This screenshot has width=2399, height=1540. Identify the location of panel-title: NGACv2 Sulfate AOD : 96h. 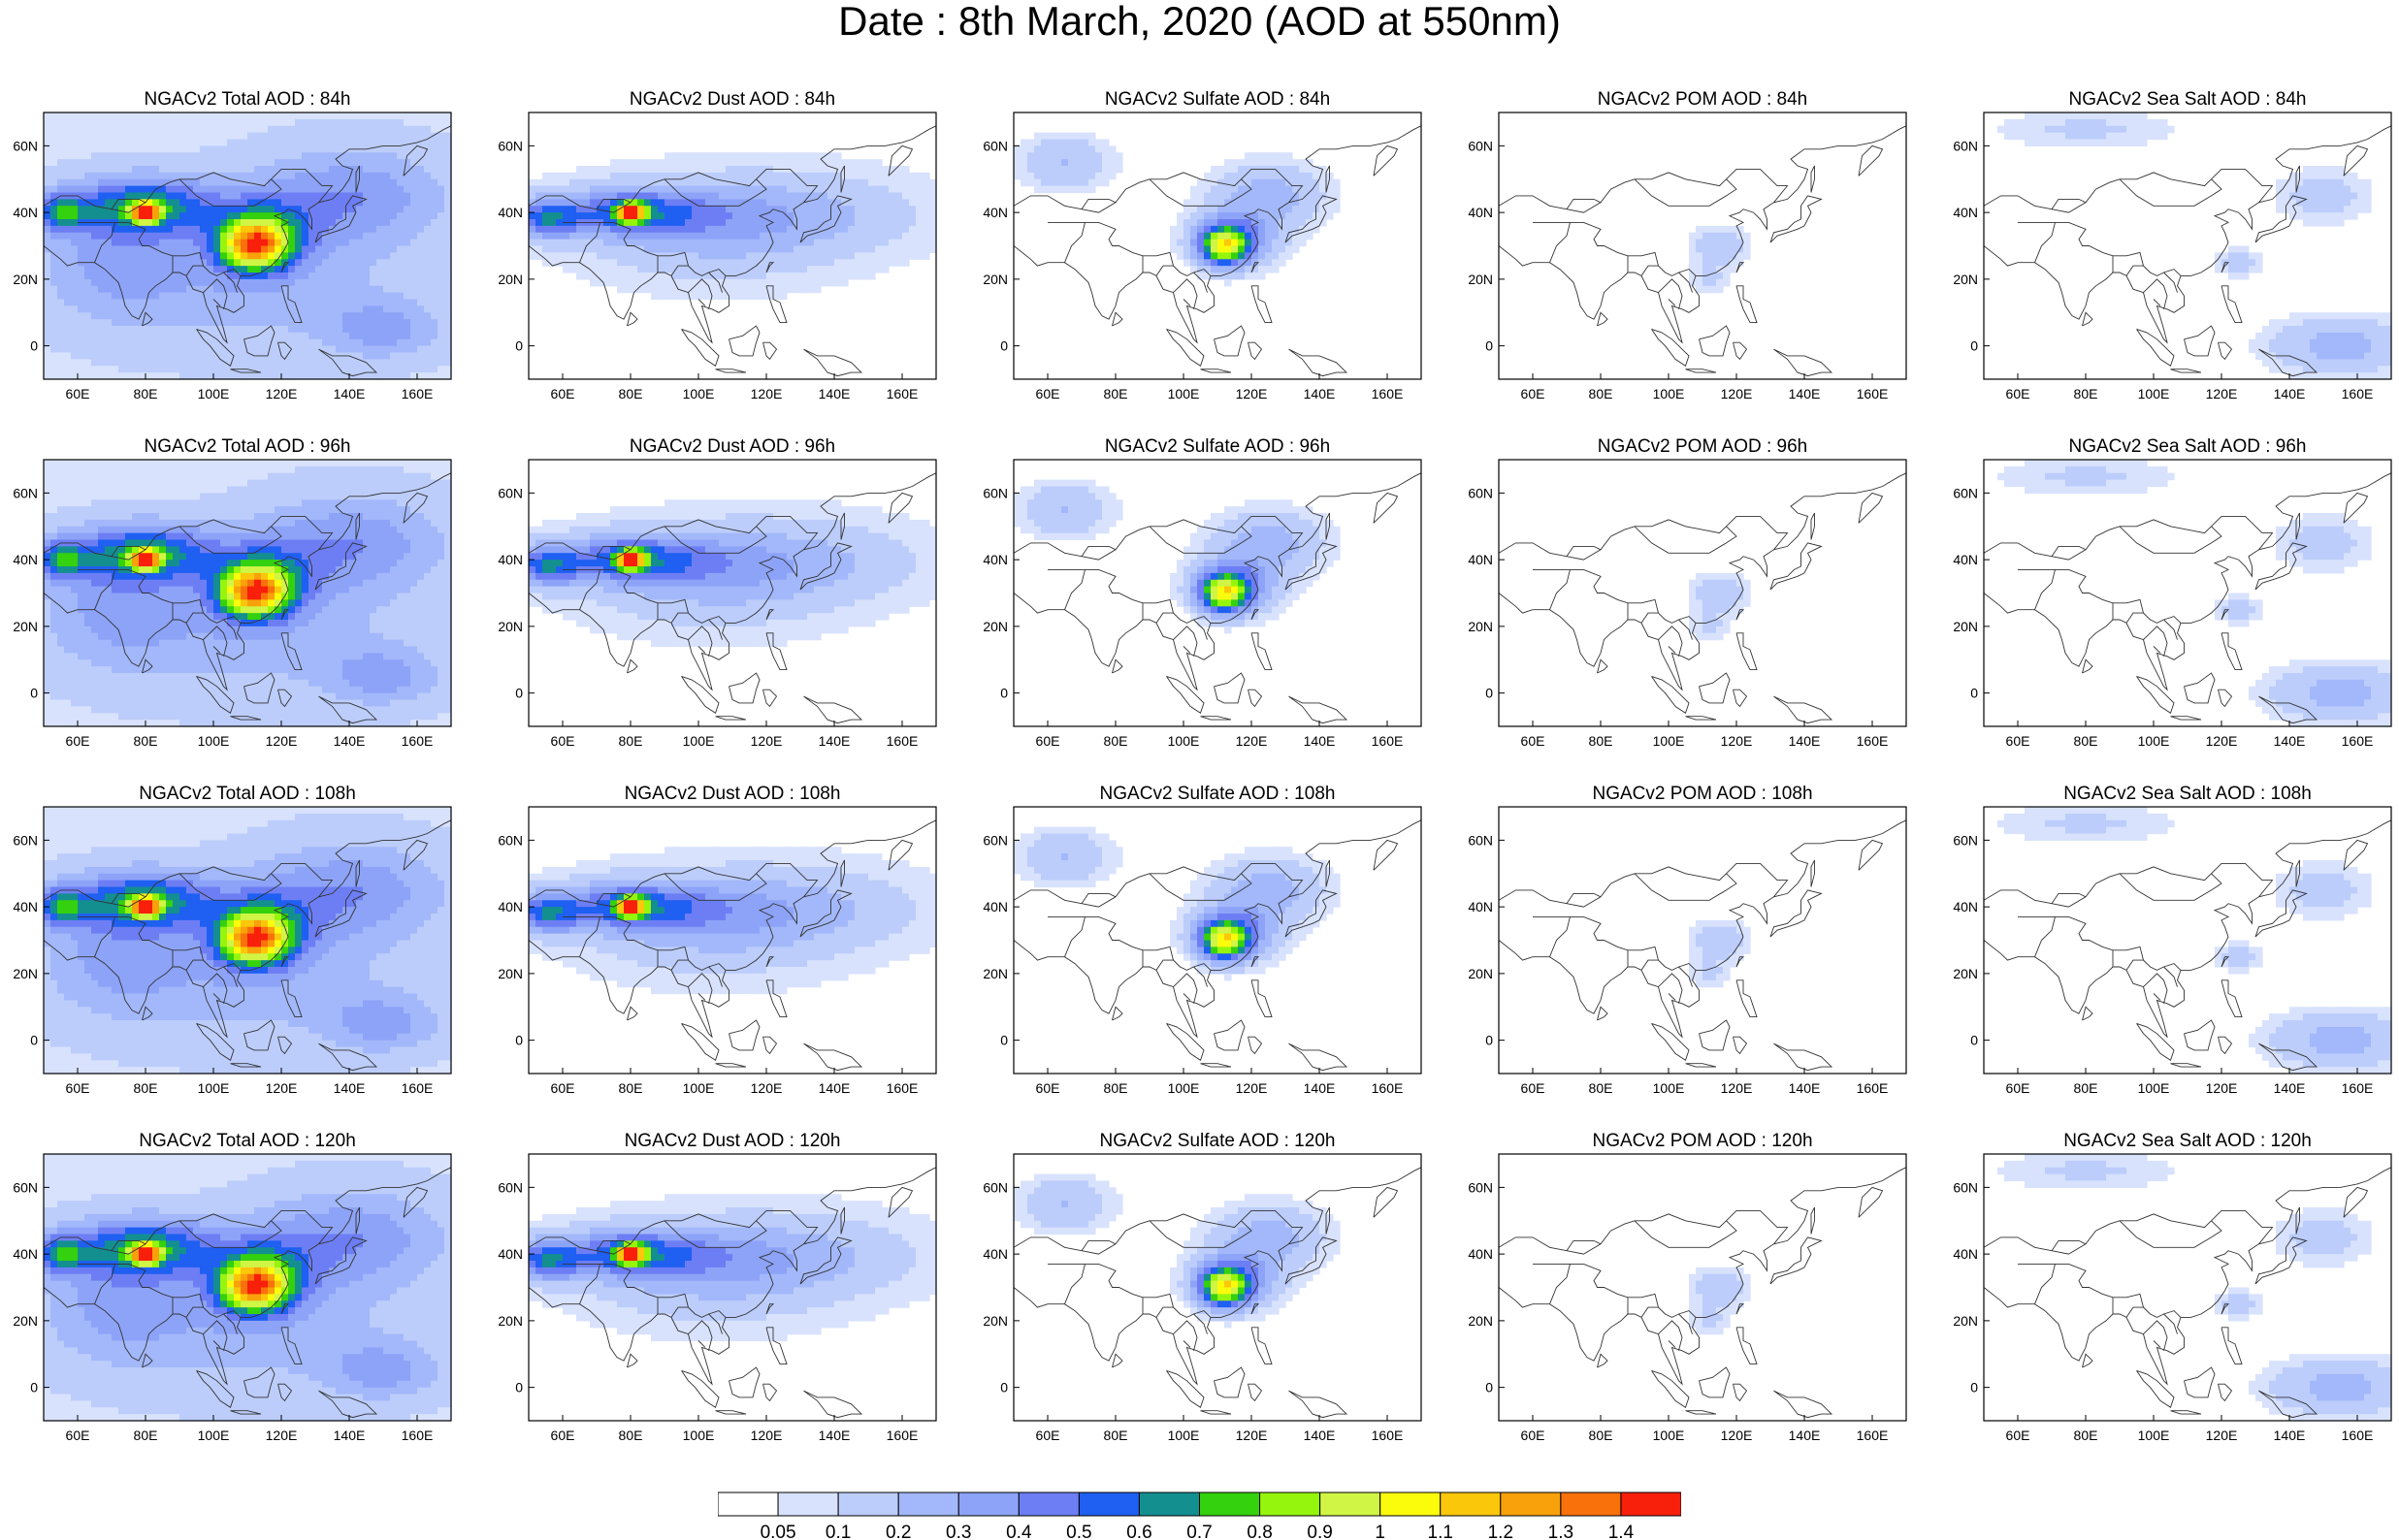
(1218, 447).